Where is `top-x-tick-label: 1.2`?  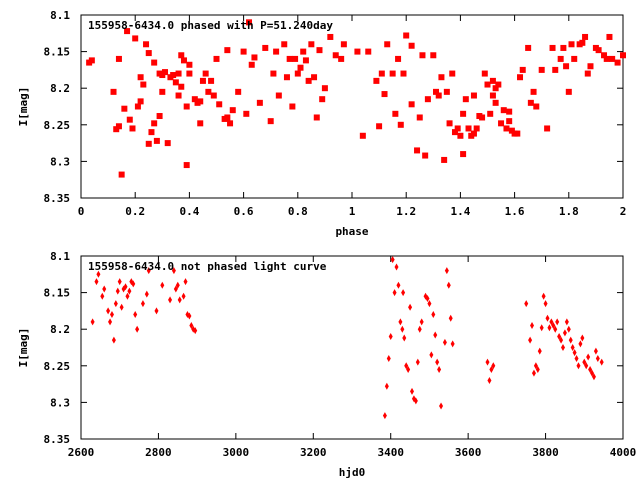
top-x-tick-label: 1.2 is located at coordinates (406, 211).